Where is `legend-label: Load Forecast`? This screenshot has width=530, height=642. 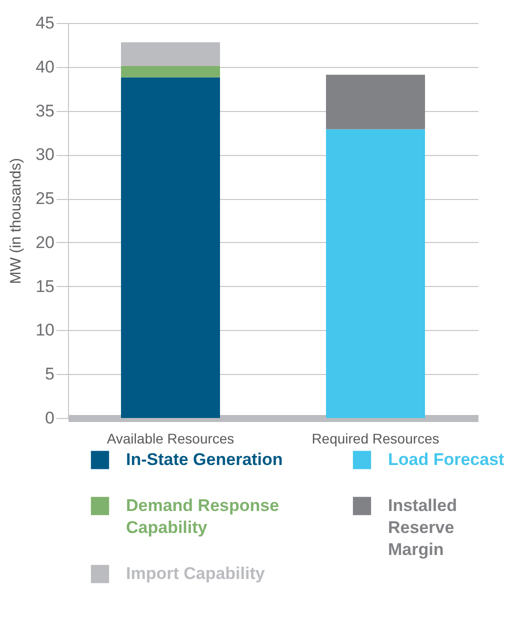 legend-label: Load Forecast is located at coordinates (446, 459).